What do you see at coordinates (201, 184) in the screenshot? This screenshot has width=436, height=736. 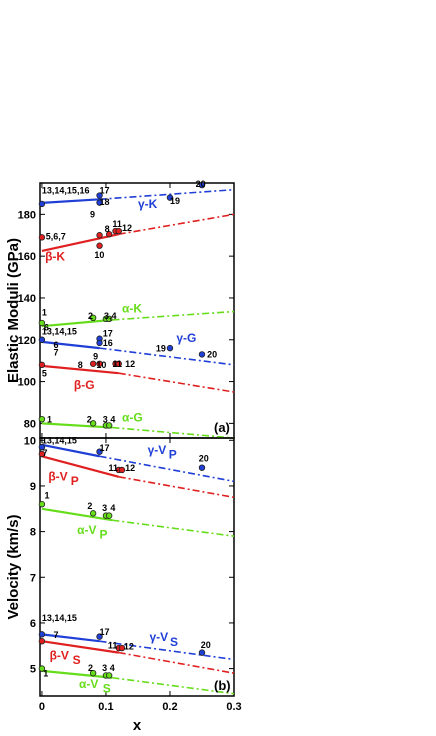 I see `sample-number-label: 20` at bounding box center [201, 184].